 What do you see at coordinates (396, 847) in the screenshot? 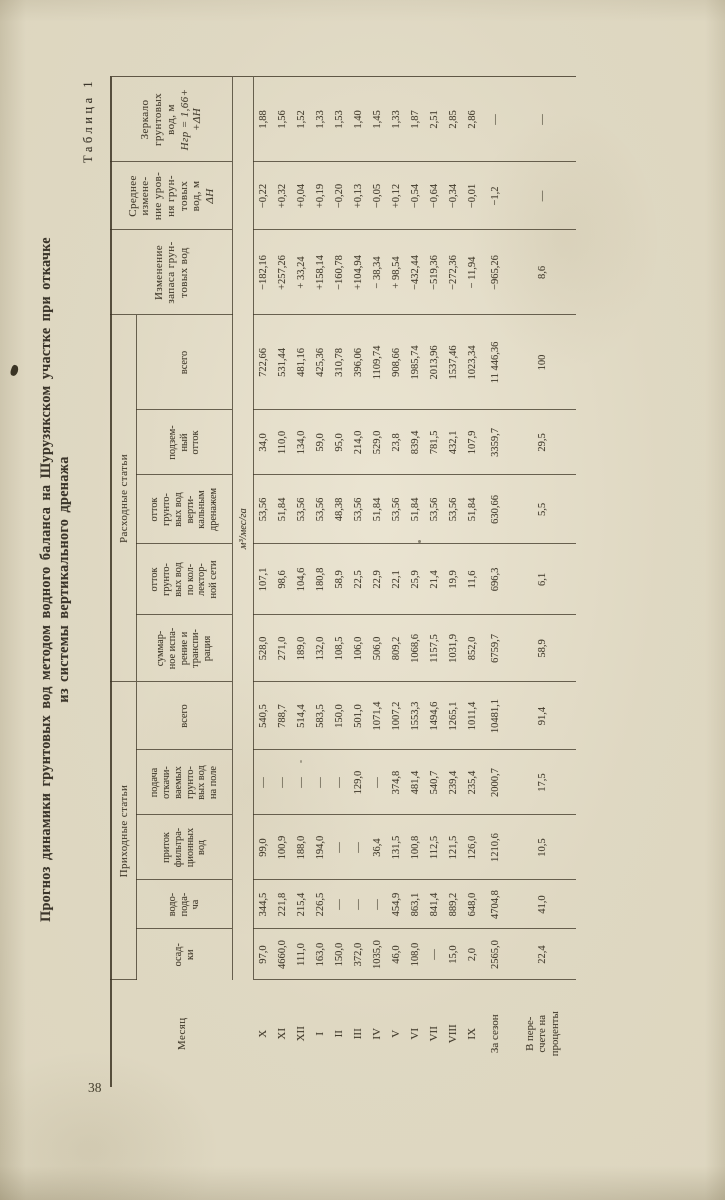
I see `cell-pritok: 131,5` at bounding box center [396, 847].